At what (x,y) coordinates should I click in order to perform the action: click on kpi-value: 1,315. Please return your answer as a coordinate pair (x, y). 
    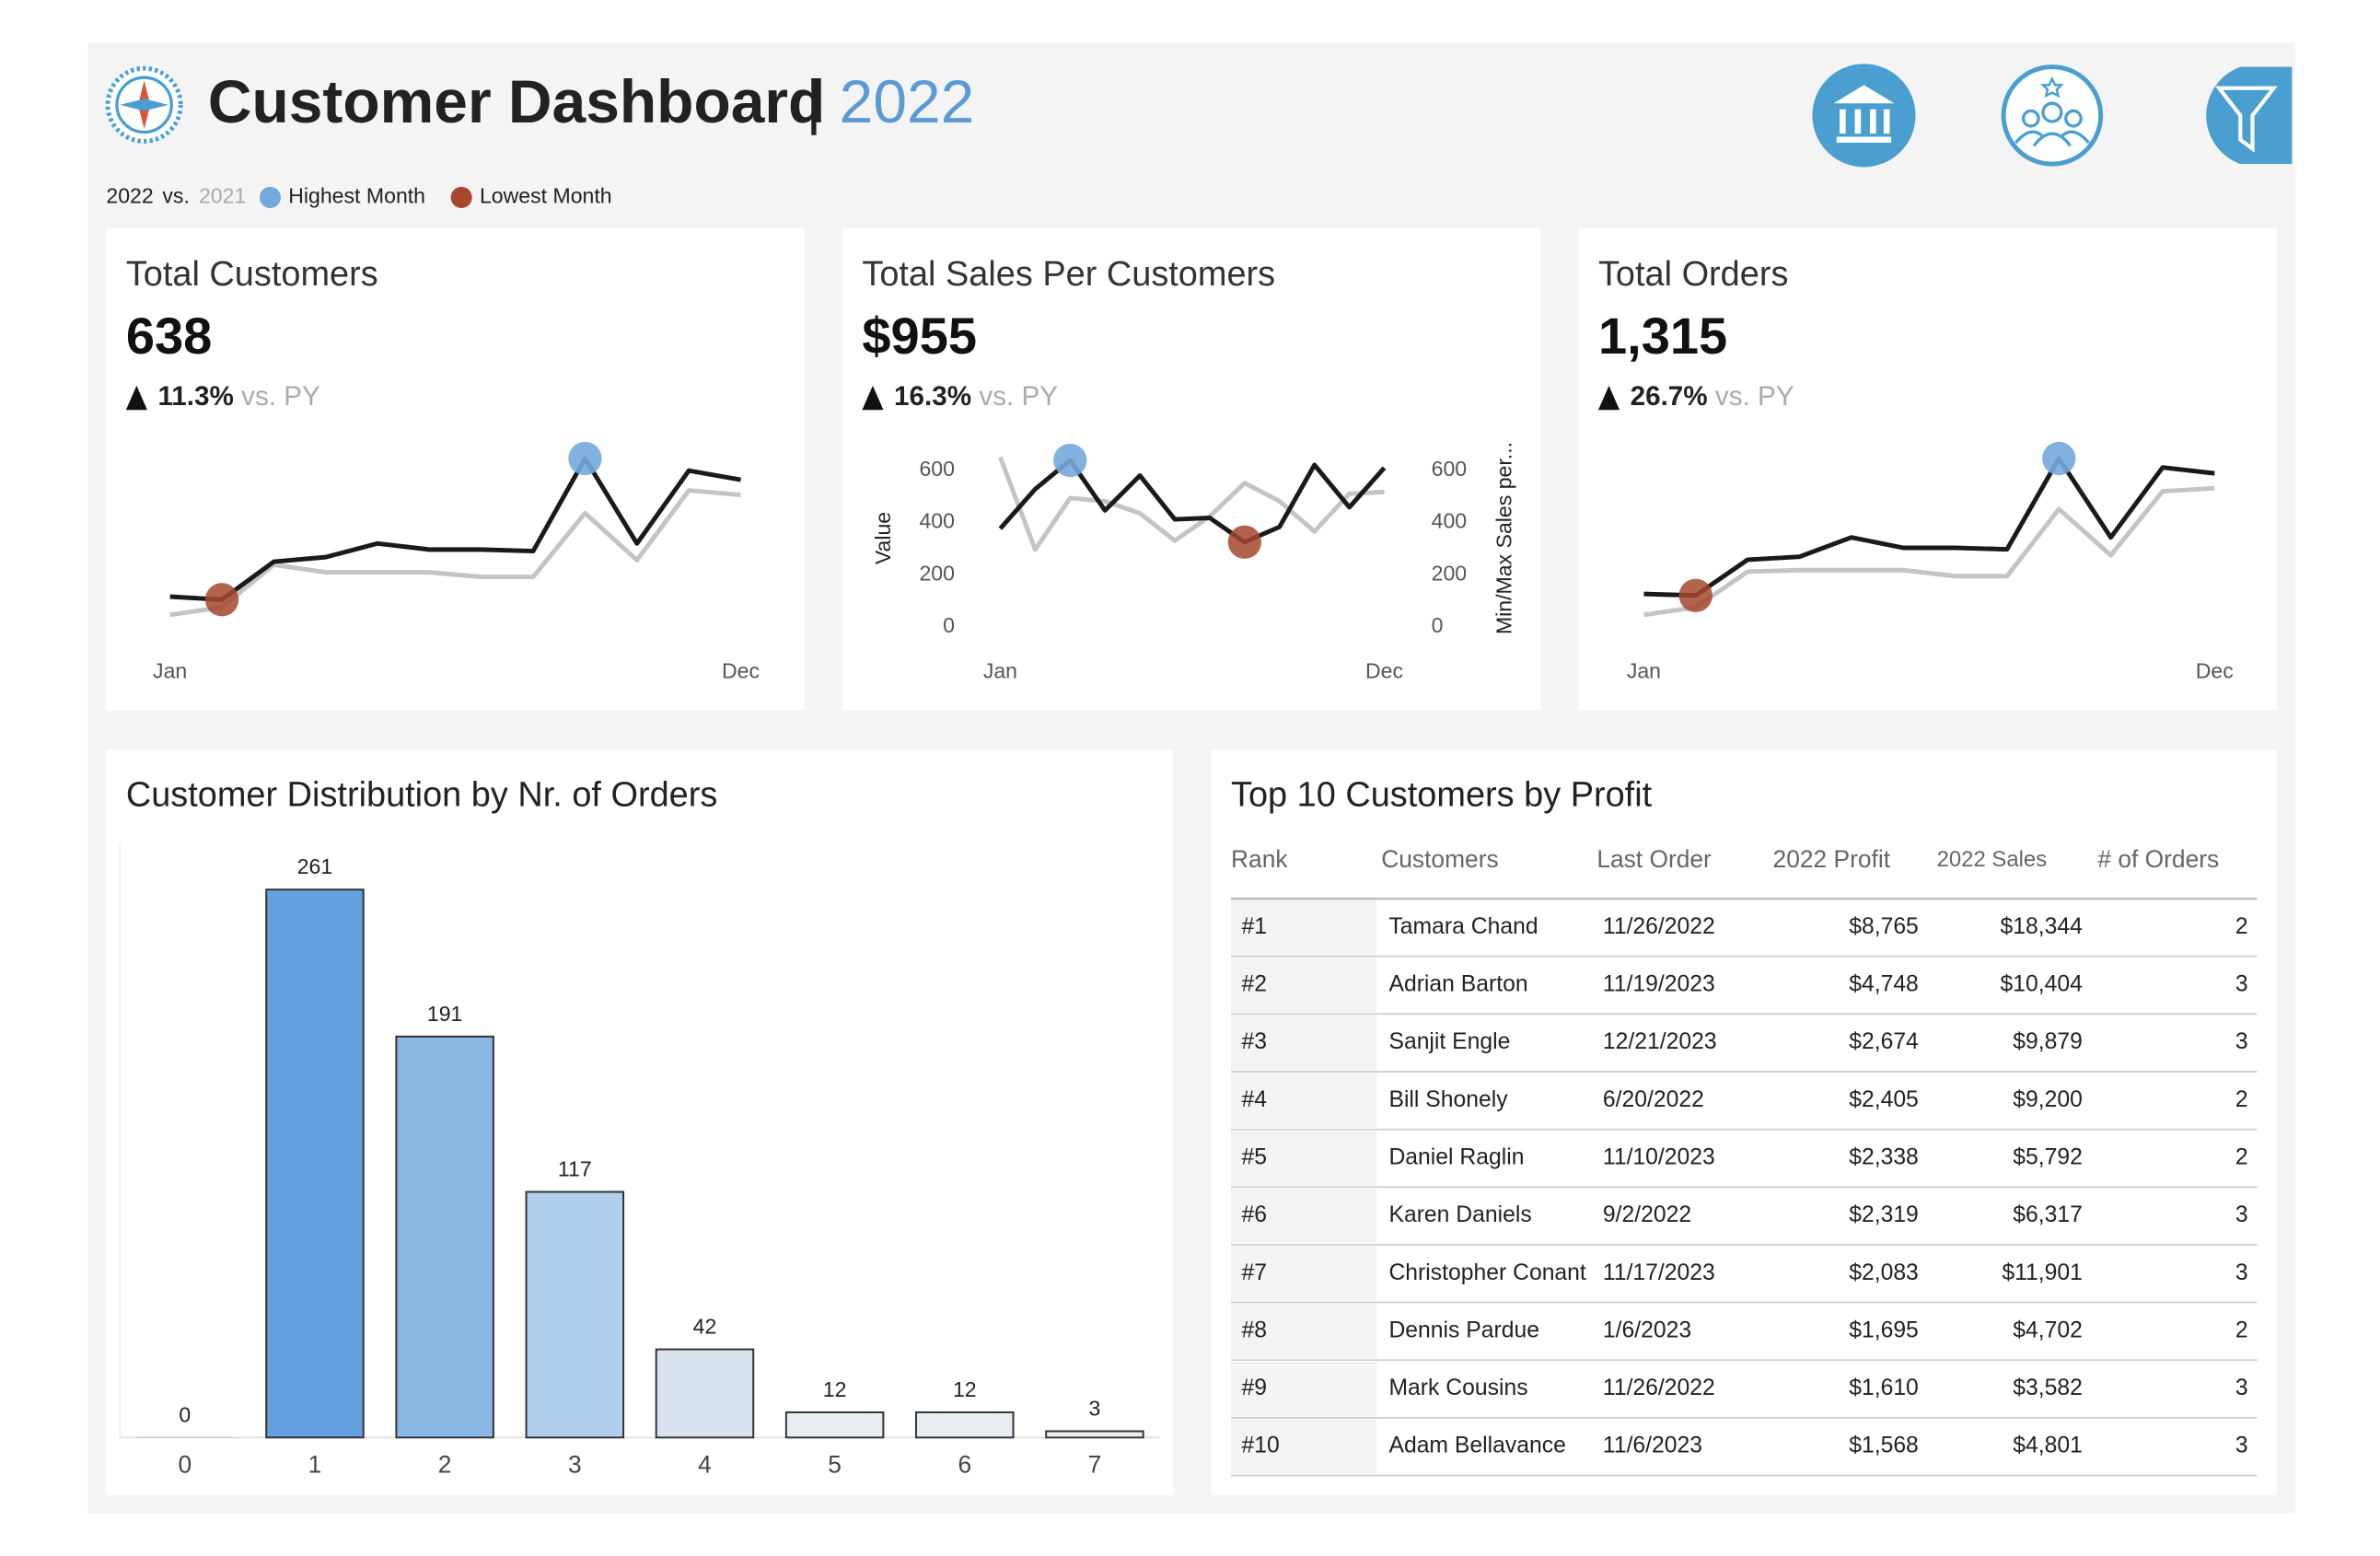
    Looking at the image, I should click on (1662, 336).